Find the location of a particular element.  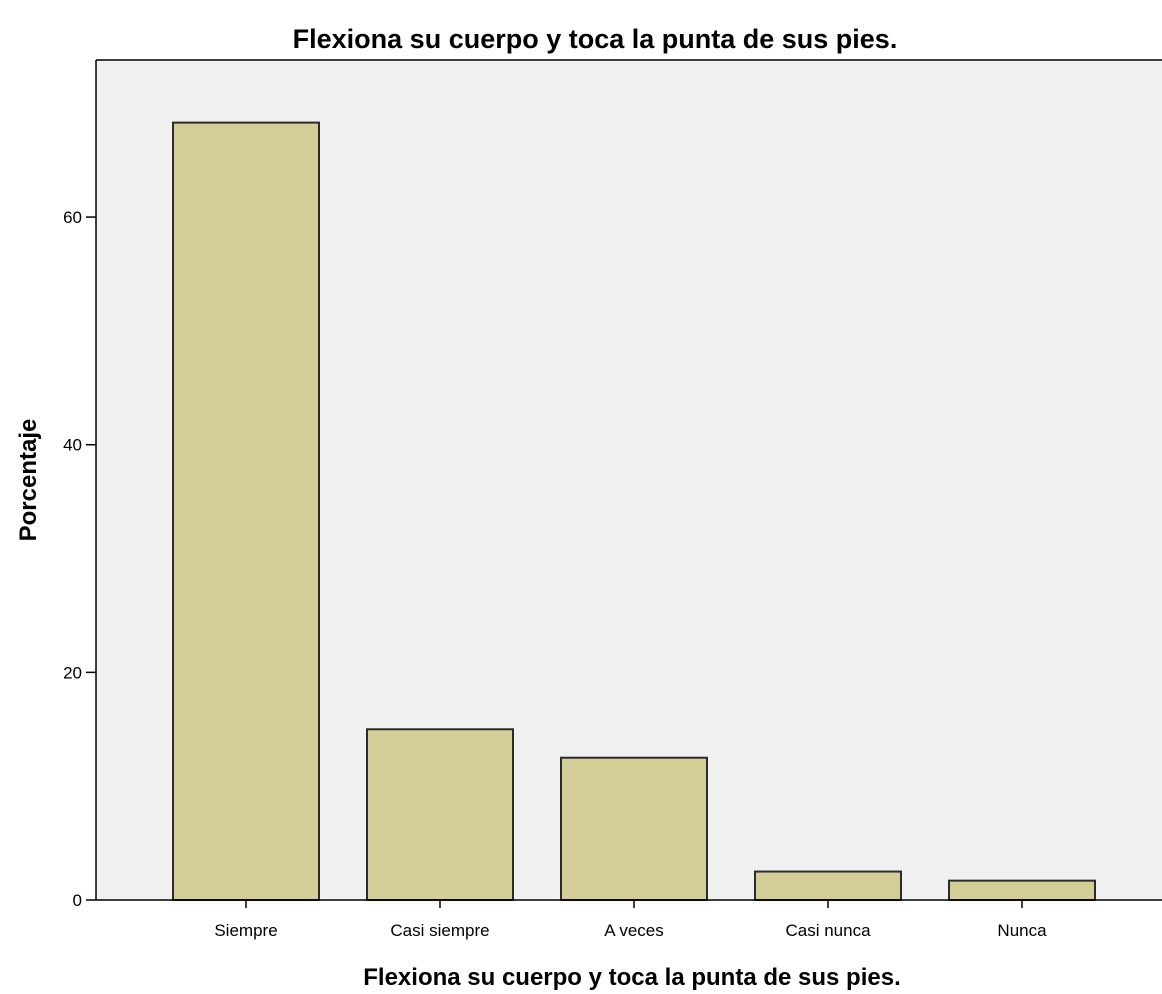

y-ticks-group: 0 20 40 60 is located at coordinates (79, 559).